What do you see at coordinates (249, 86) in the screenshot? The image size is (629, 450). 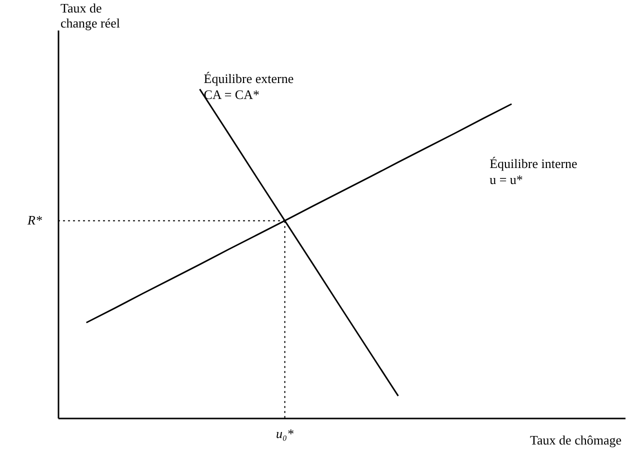 I see `annotation: Équilibre externe CA = CA*` at bounding box center [249, 86].